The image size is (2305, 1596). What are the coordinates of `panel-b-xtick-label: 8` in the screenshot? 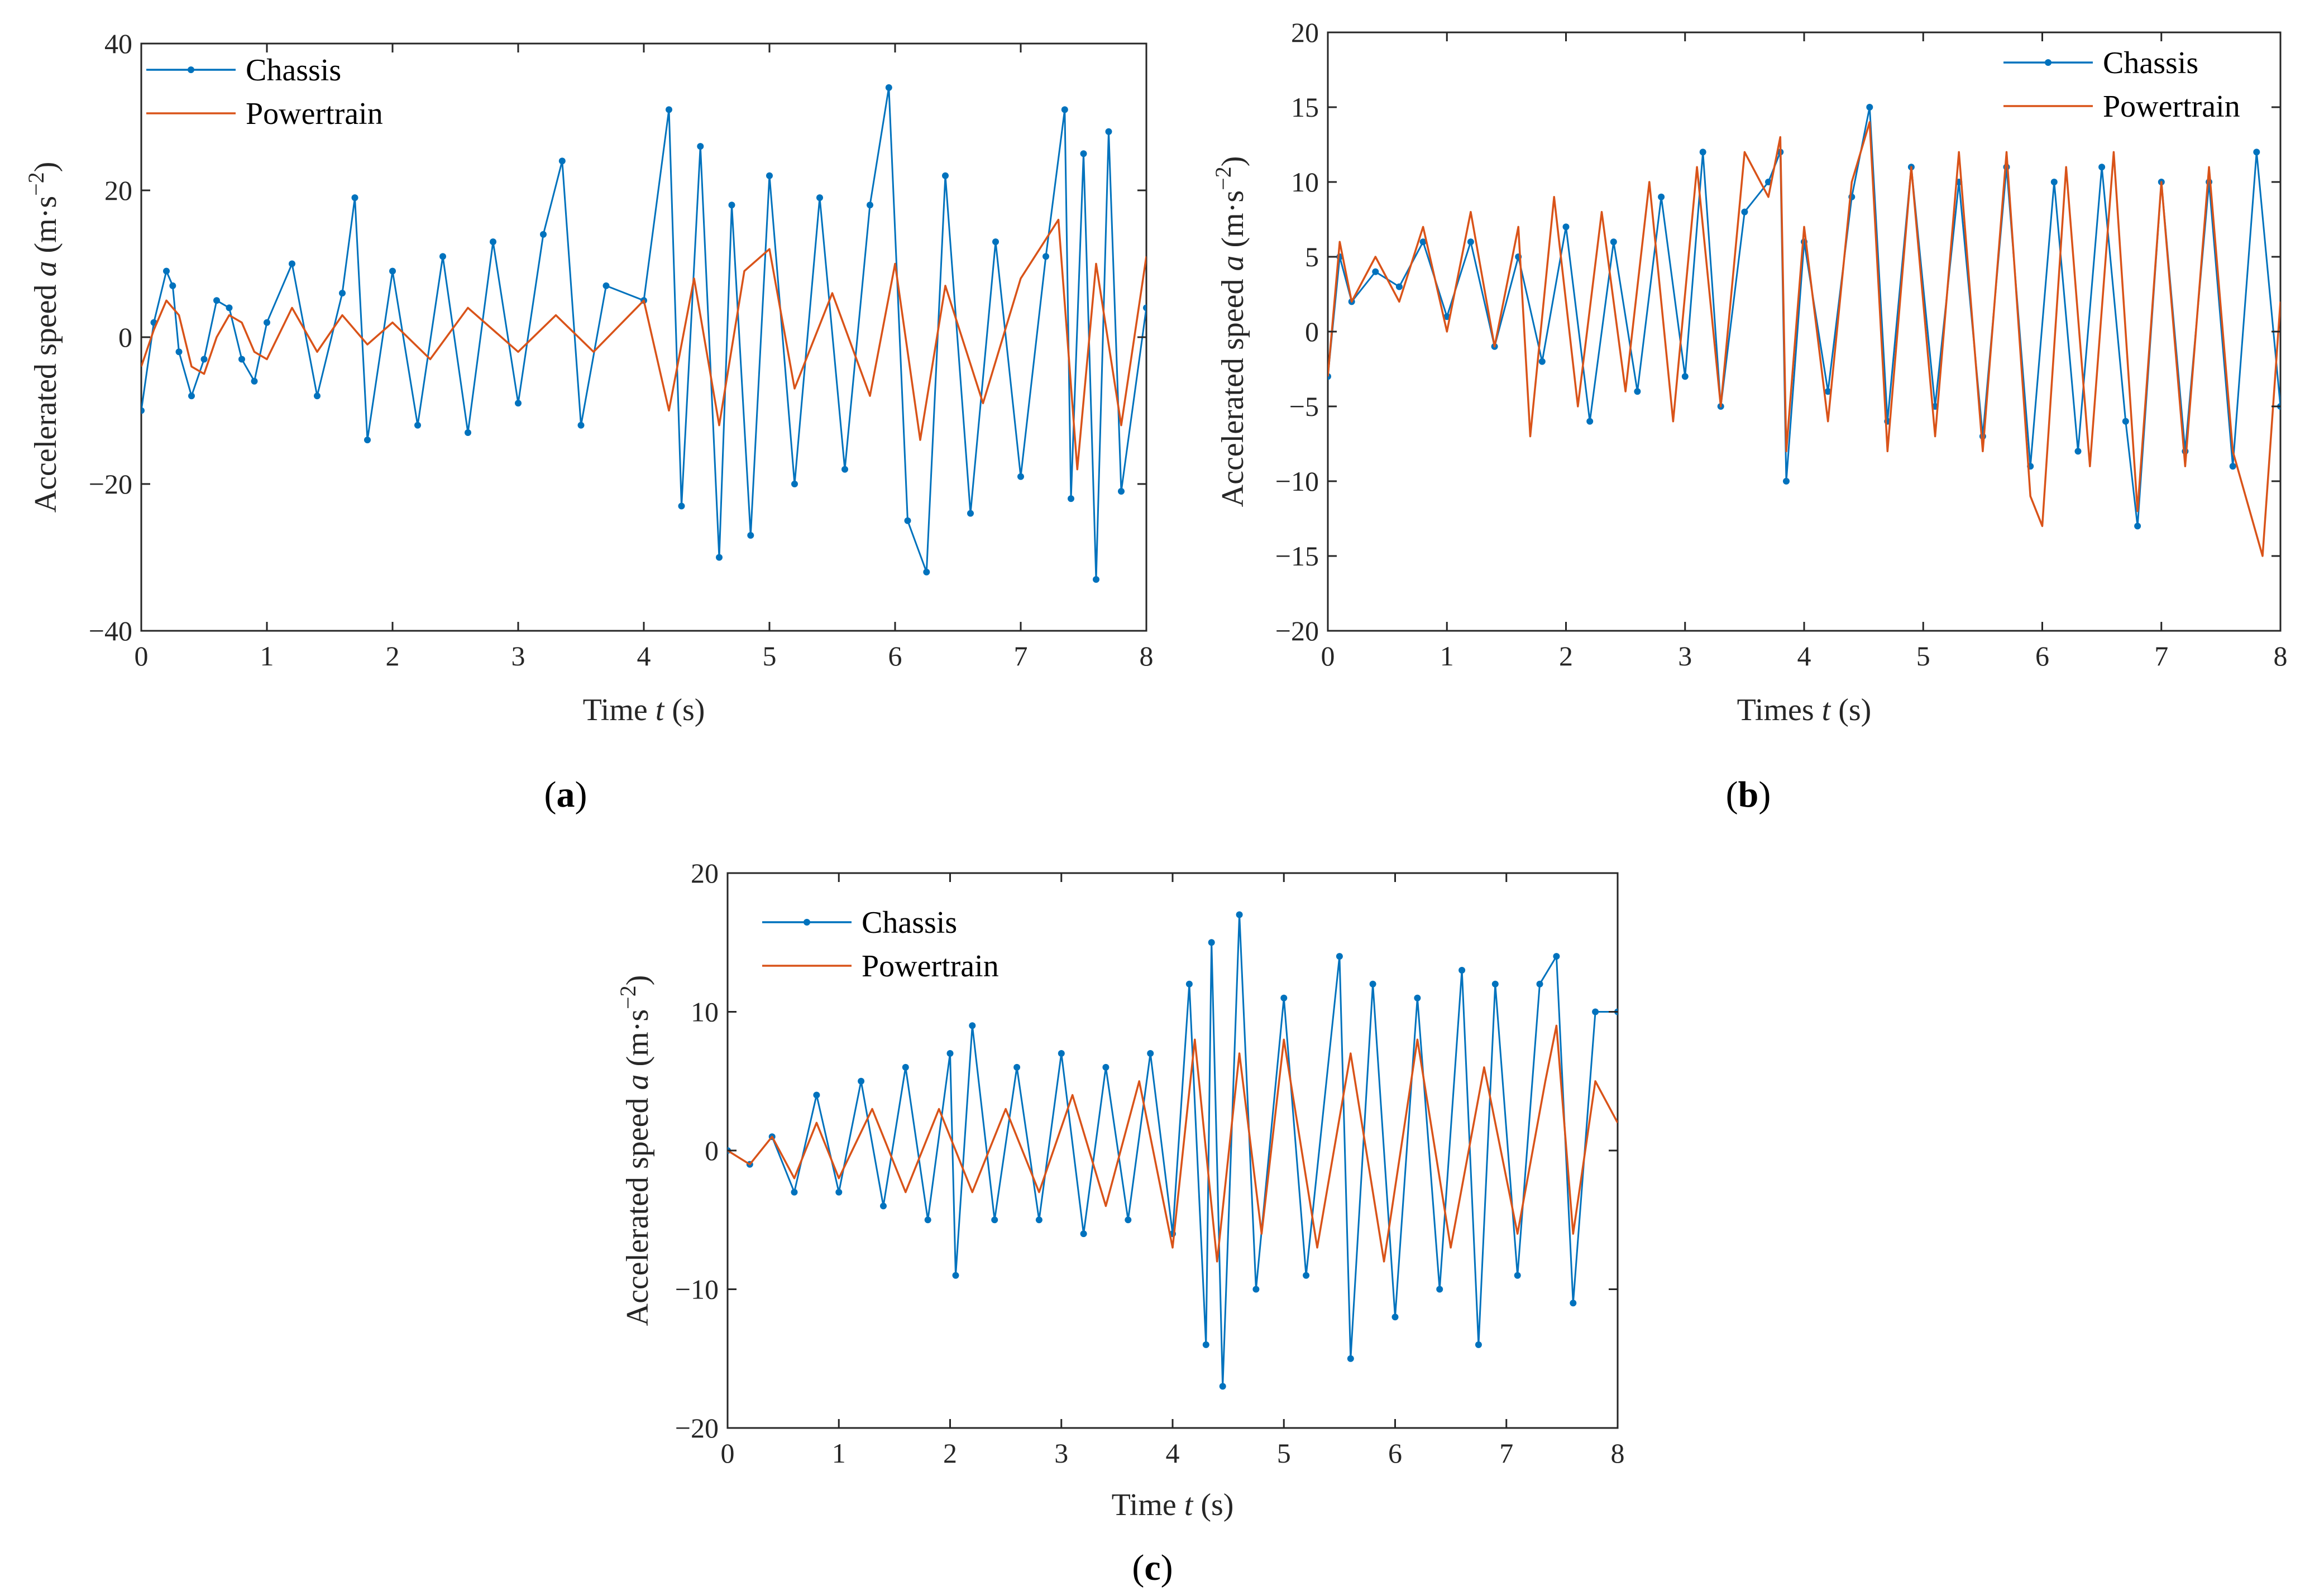 It's located at (2281, 656).